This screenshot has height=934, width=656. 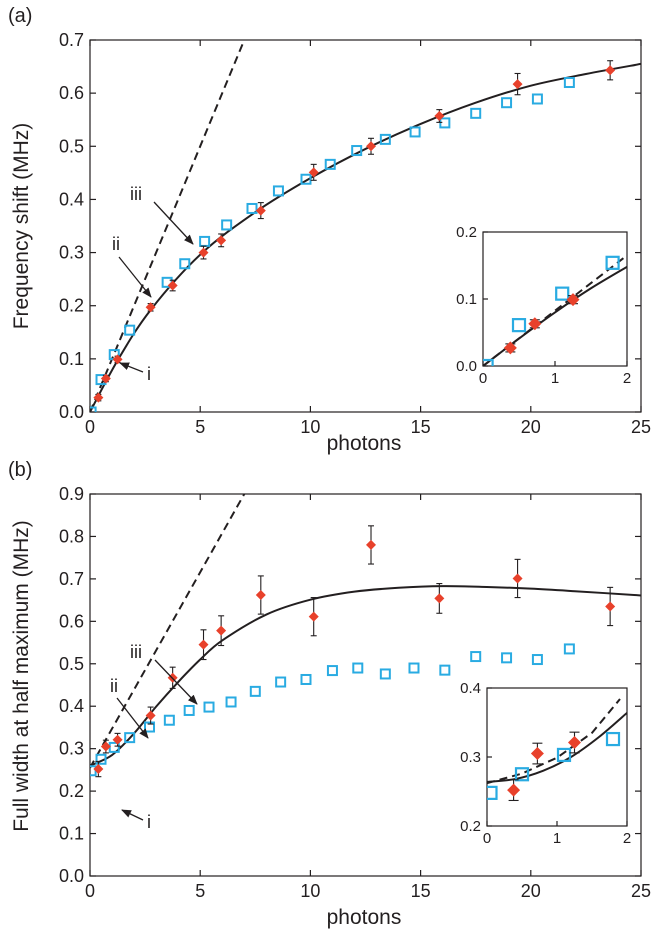 I want to click on panel-b-xtick-label: 20, so click(x=531, y=891).